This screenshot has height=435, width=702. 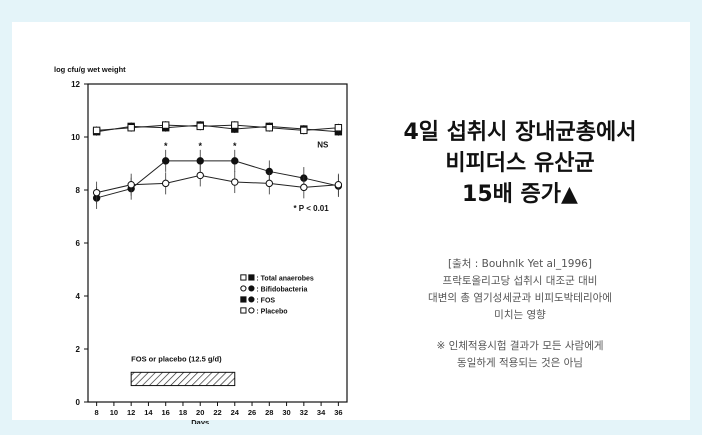 What do you see at coordinates (166, 412) in the screenshot?
I see `x-tick-label: 16` at bounding box center [166, 412].